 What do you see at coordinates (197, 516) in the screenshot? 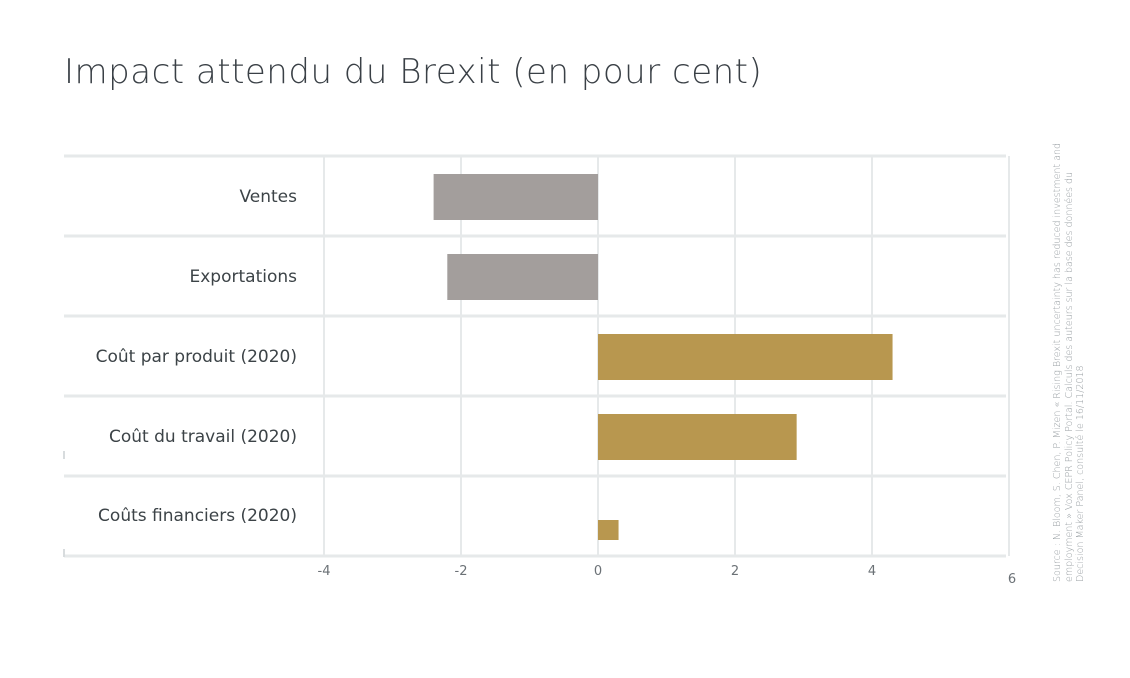
I see `category-label: Coûts financiers (2020)` at bounding box center [197, 516].